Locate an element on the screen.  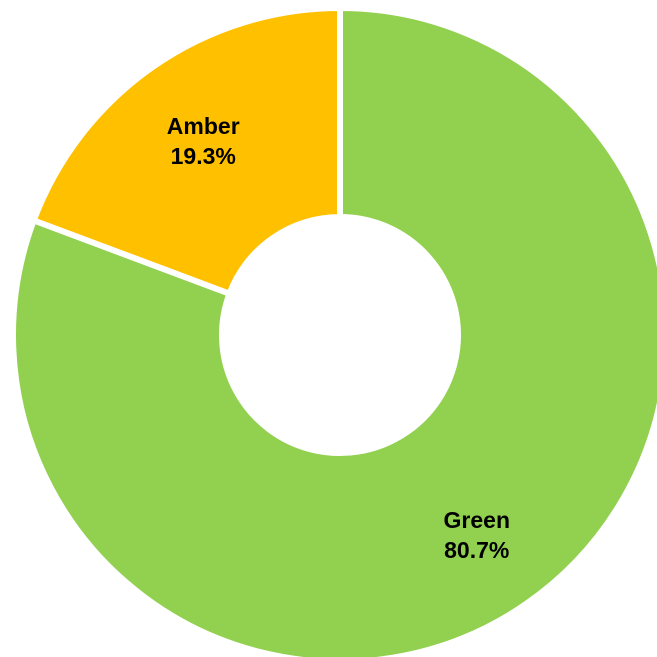
slice-label-amber-category: Amber is located at coordinates (203, 126).